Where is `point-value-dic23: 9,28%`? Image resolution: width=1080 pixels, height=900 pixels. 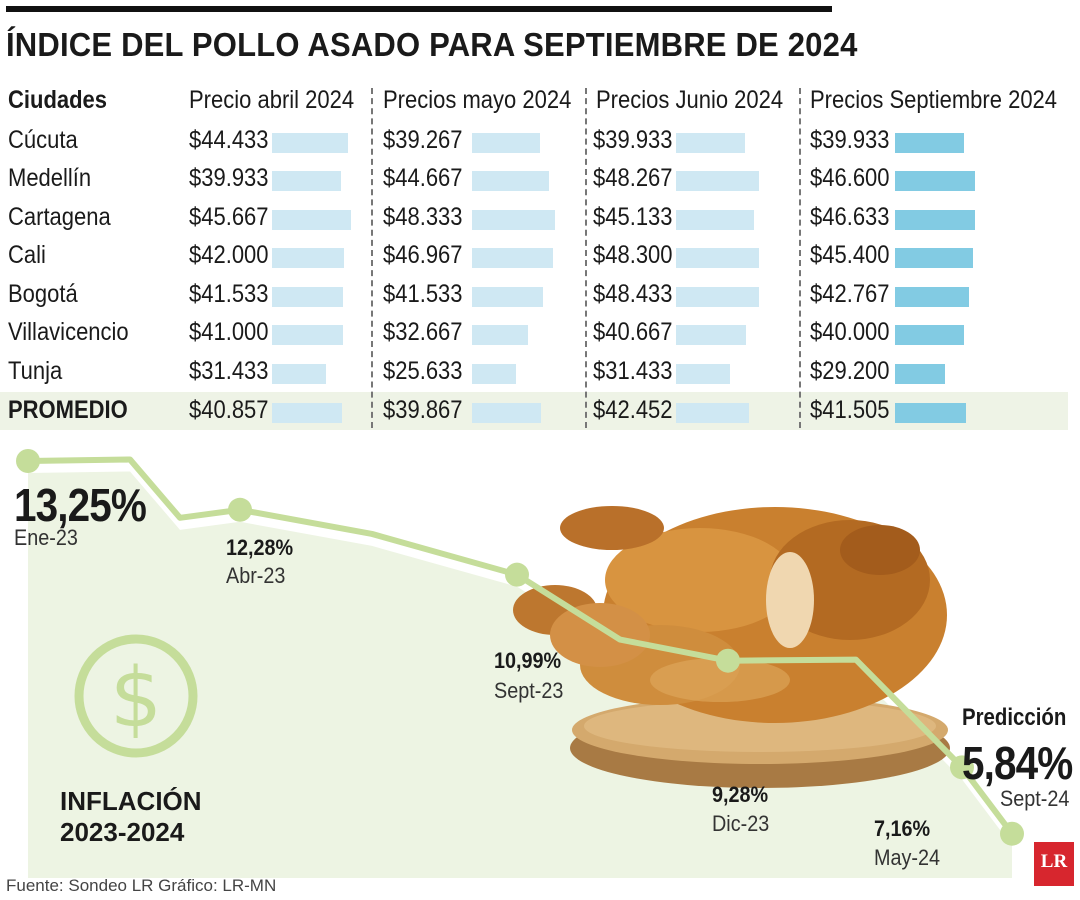
point-value-dic23: 9,28% is located at coordinates (740, 794).